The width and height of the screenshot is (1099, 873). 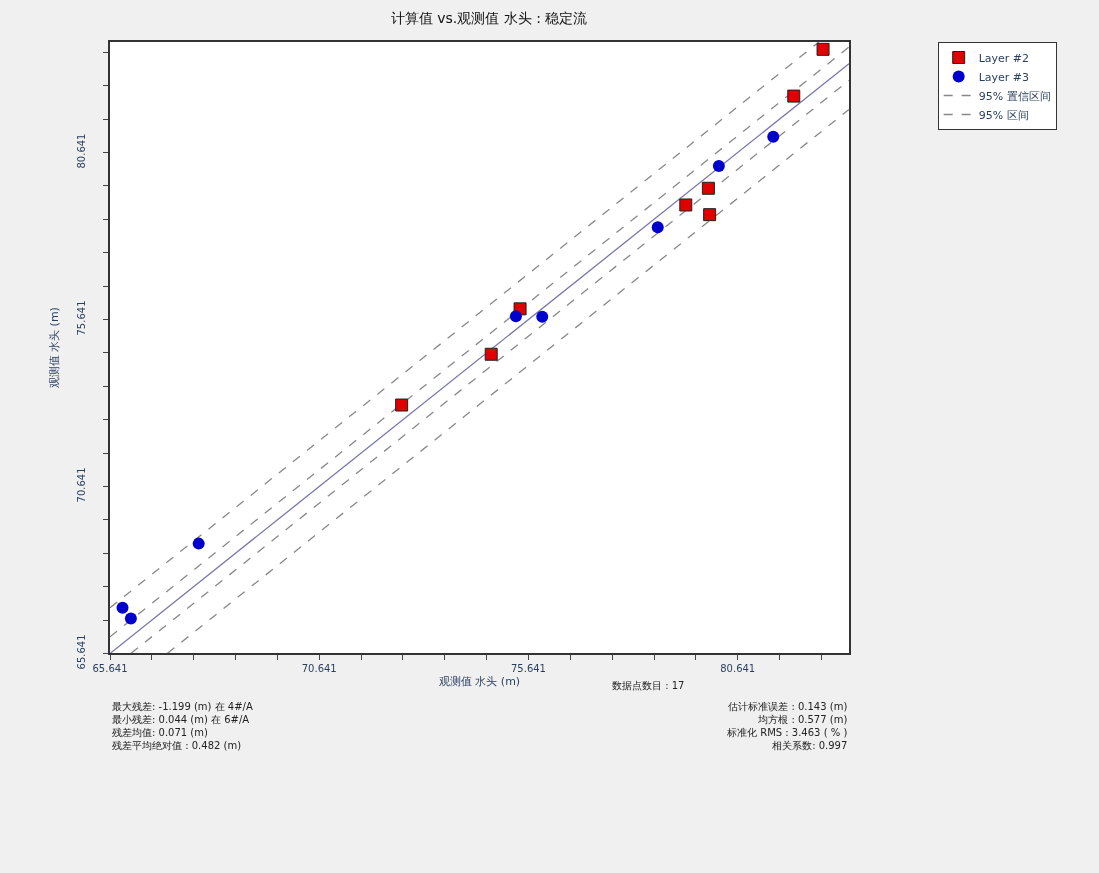 I want to click on x-axis-title: 观测值 水头 (m), so click(x=479, y=681).